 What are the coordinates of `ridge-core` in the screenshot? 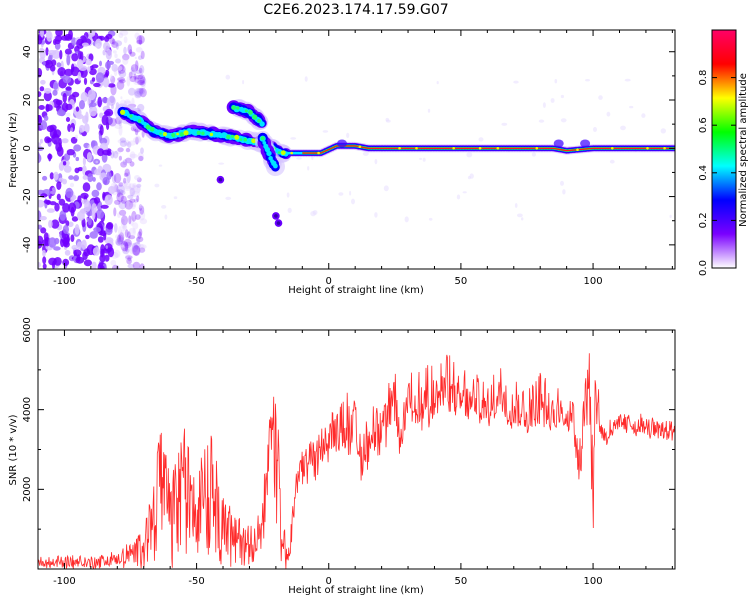 It's located at (488, 149).